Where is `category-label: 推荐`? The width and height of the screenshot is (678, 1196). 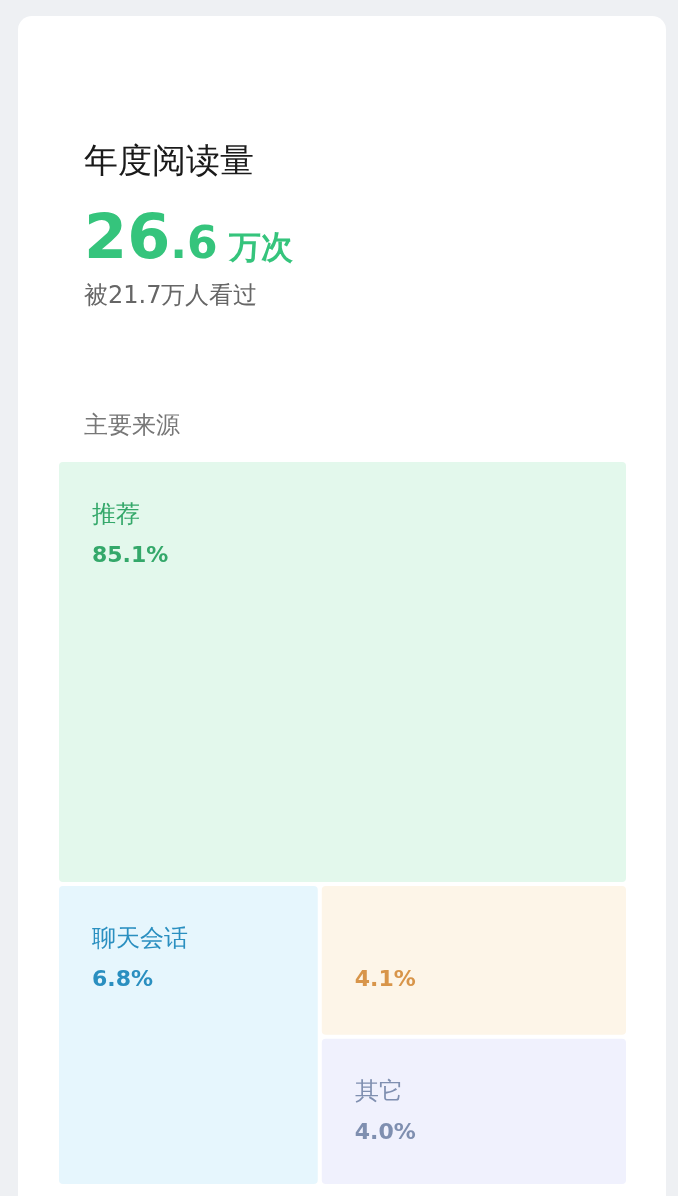 category-label: 推荐 is located at coordinates (116, 514).